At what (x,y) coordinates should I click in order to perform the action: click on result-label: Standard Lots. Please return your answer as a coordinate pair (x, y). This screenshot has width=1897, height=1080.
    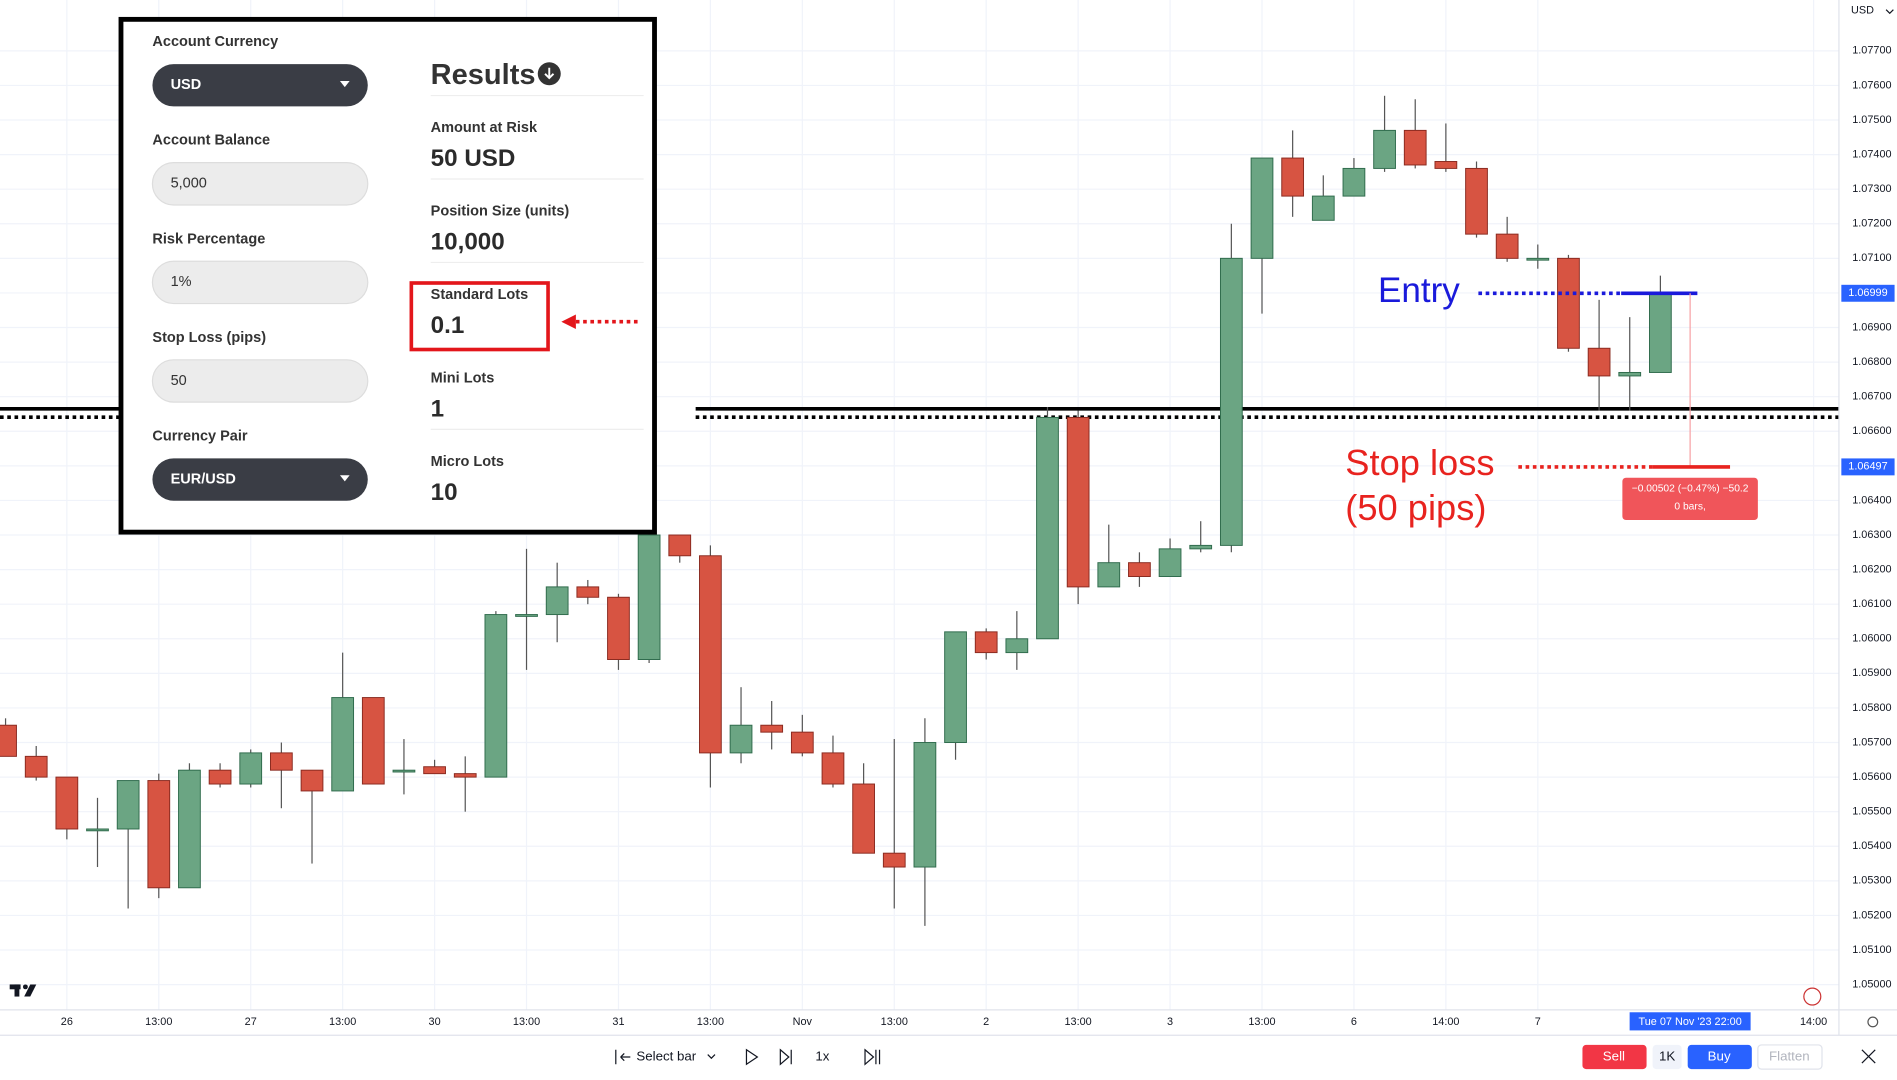
    Looking at the image, I should click on (480, 295).